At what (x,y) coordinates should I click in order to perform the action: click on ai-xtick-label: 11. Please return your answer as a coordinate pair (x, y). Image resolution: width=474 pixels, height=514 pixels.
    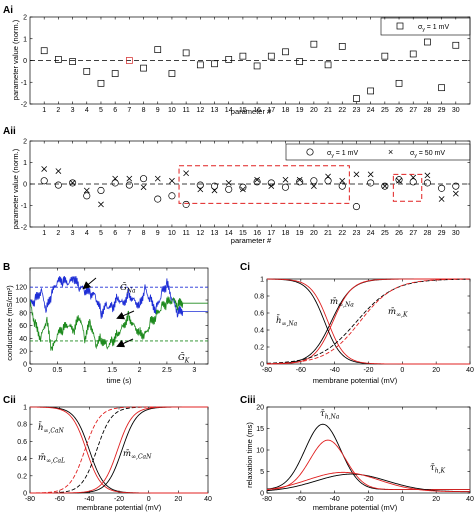
    Looking at the image, I should click on (185, 110).